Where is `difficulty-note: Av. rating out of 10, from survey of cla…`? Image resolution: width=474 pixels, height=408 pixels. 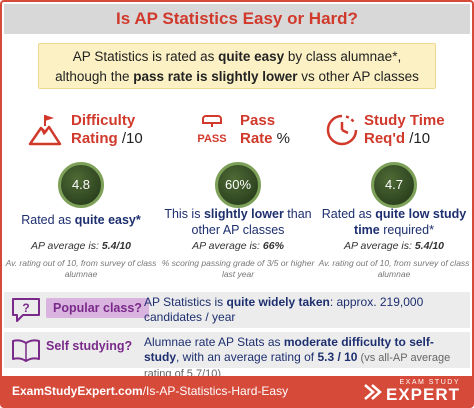 difficulty-note: Av. rating out of 10, from survey of cla… is located at coordinates (81, 268).